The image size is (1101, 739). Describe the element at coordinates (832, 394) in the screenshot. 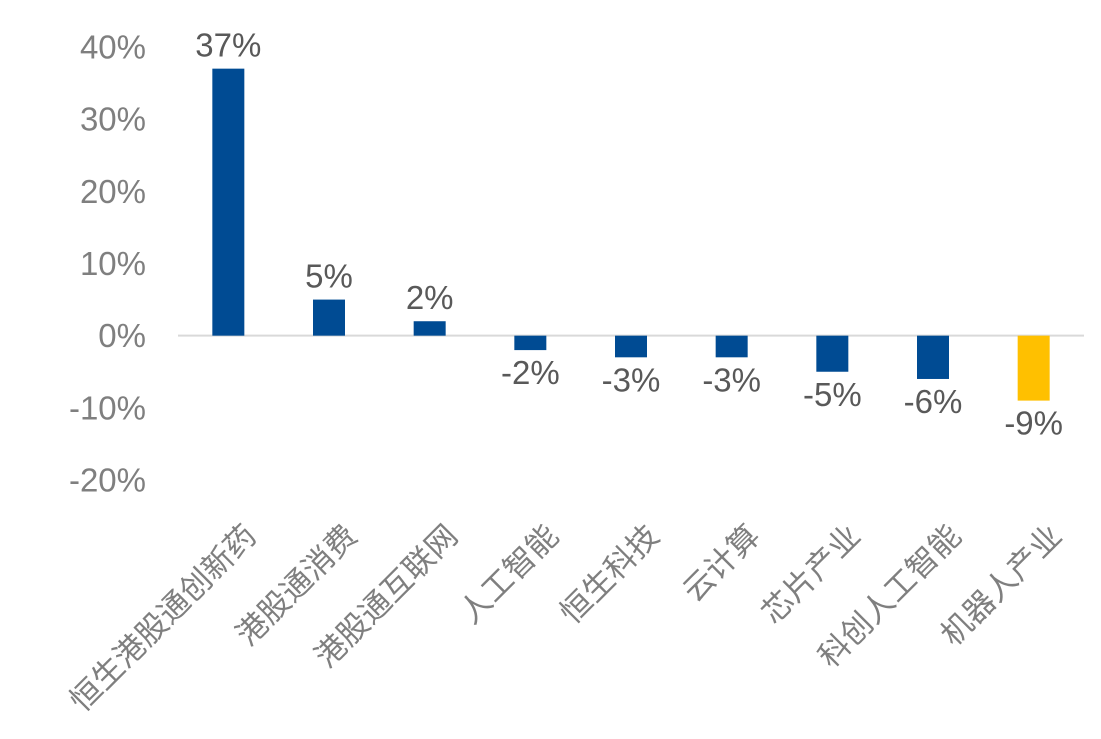

I see `data-label: -5%` at that location.